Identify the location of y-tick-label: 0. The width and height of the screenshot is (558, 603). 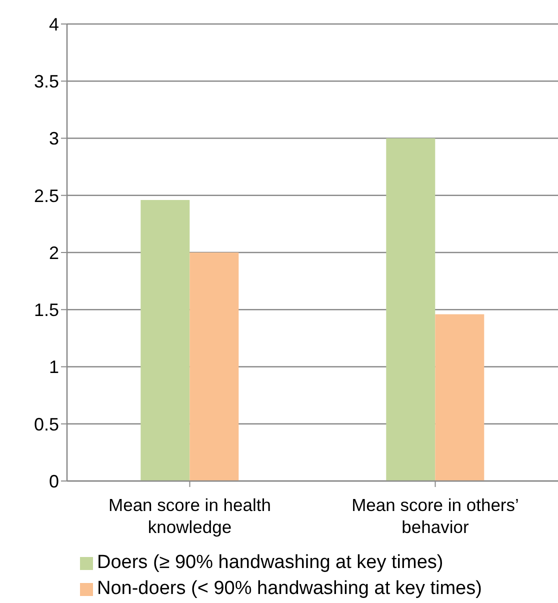
(53, 481).